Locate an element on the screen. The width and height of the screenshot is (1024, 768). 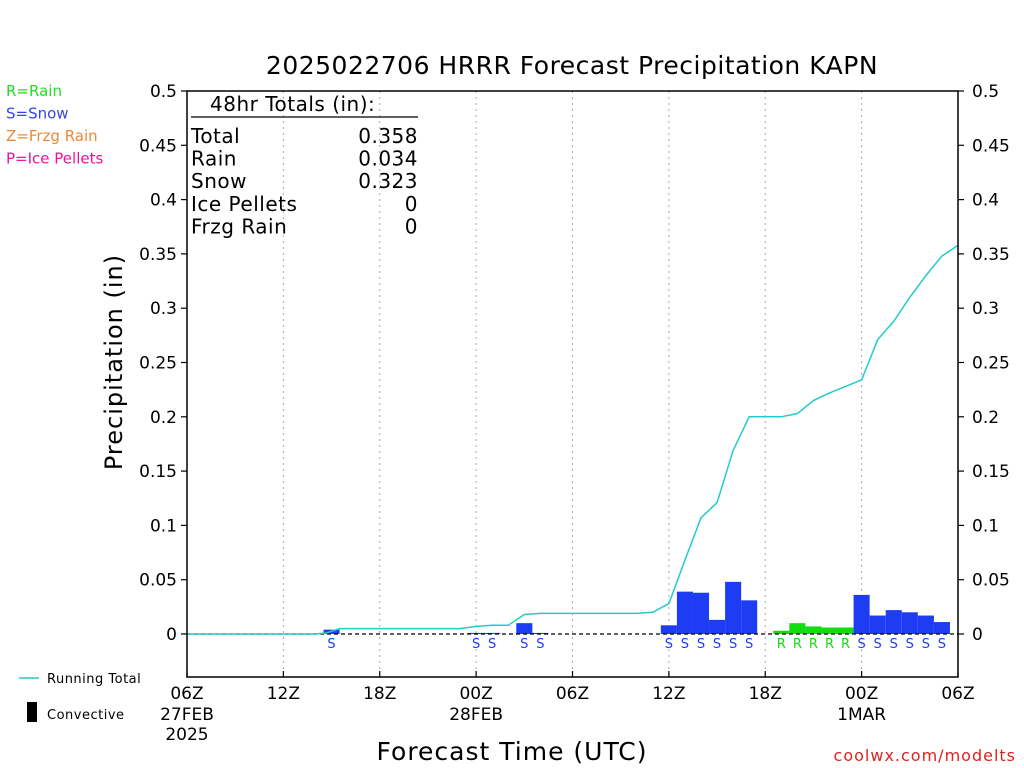
y-tick-label: 0.35 is located at coordinates (158, 255).